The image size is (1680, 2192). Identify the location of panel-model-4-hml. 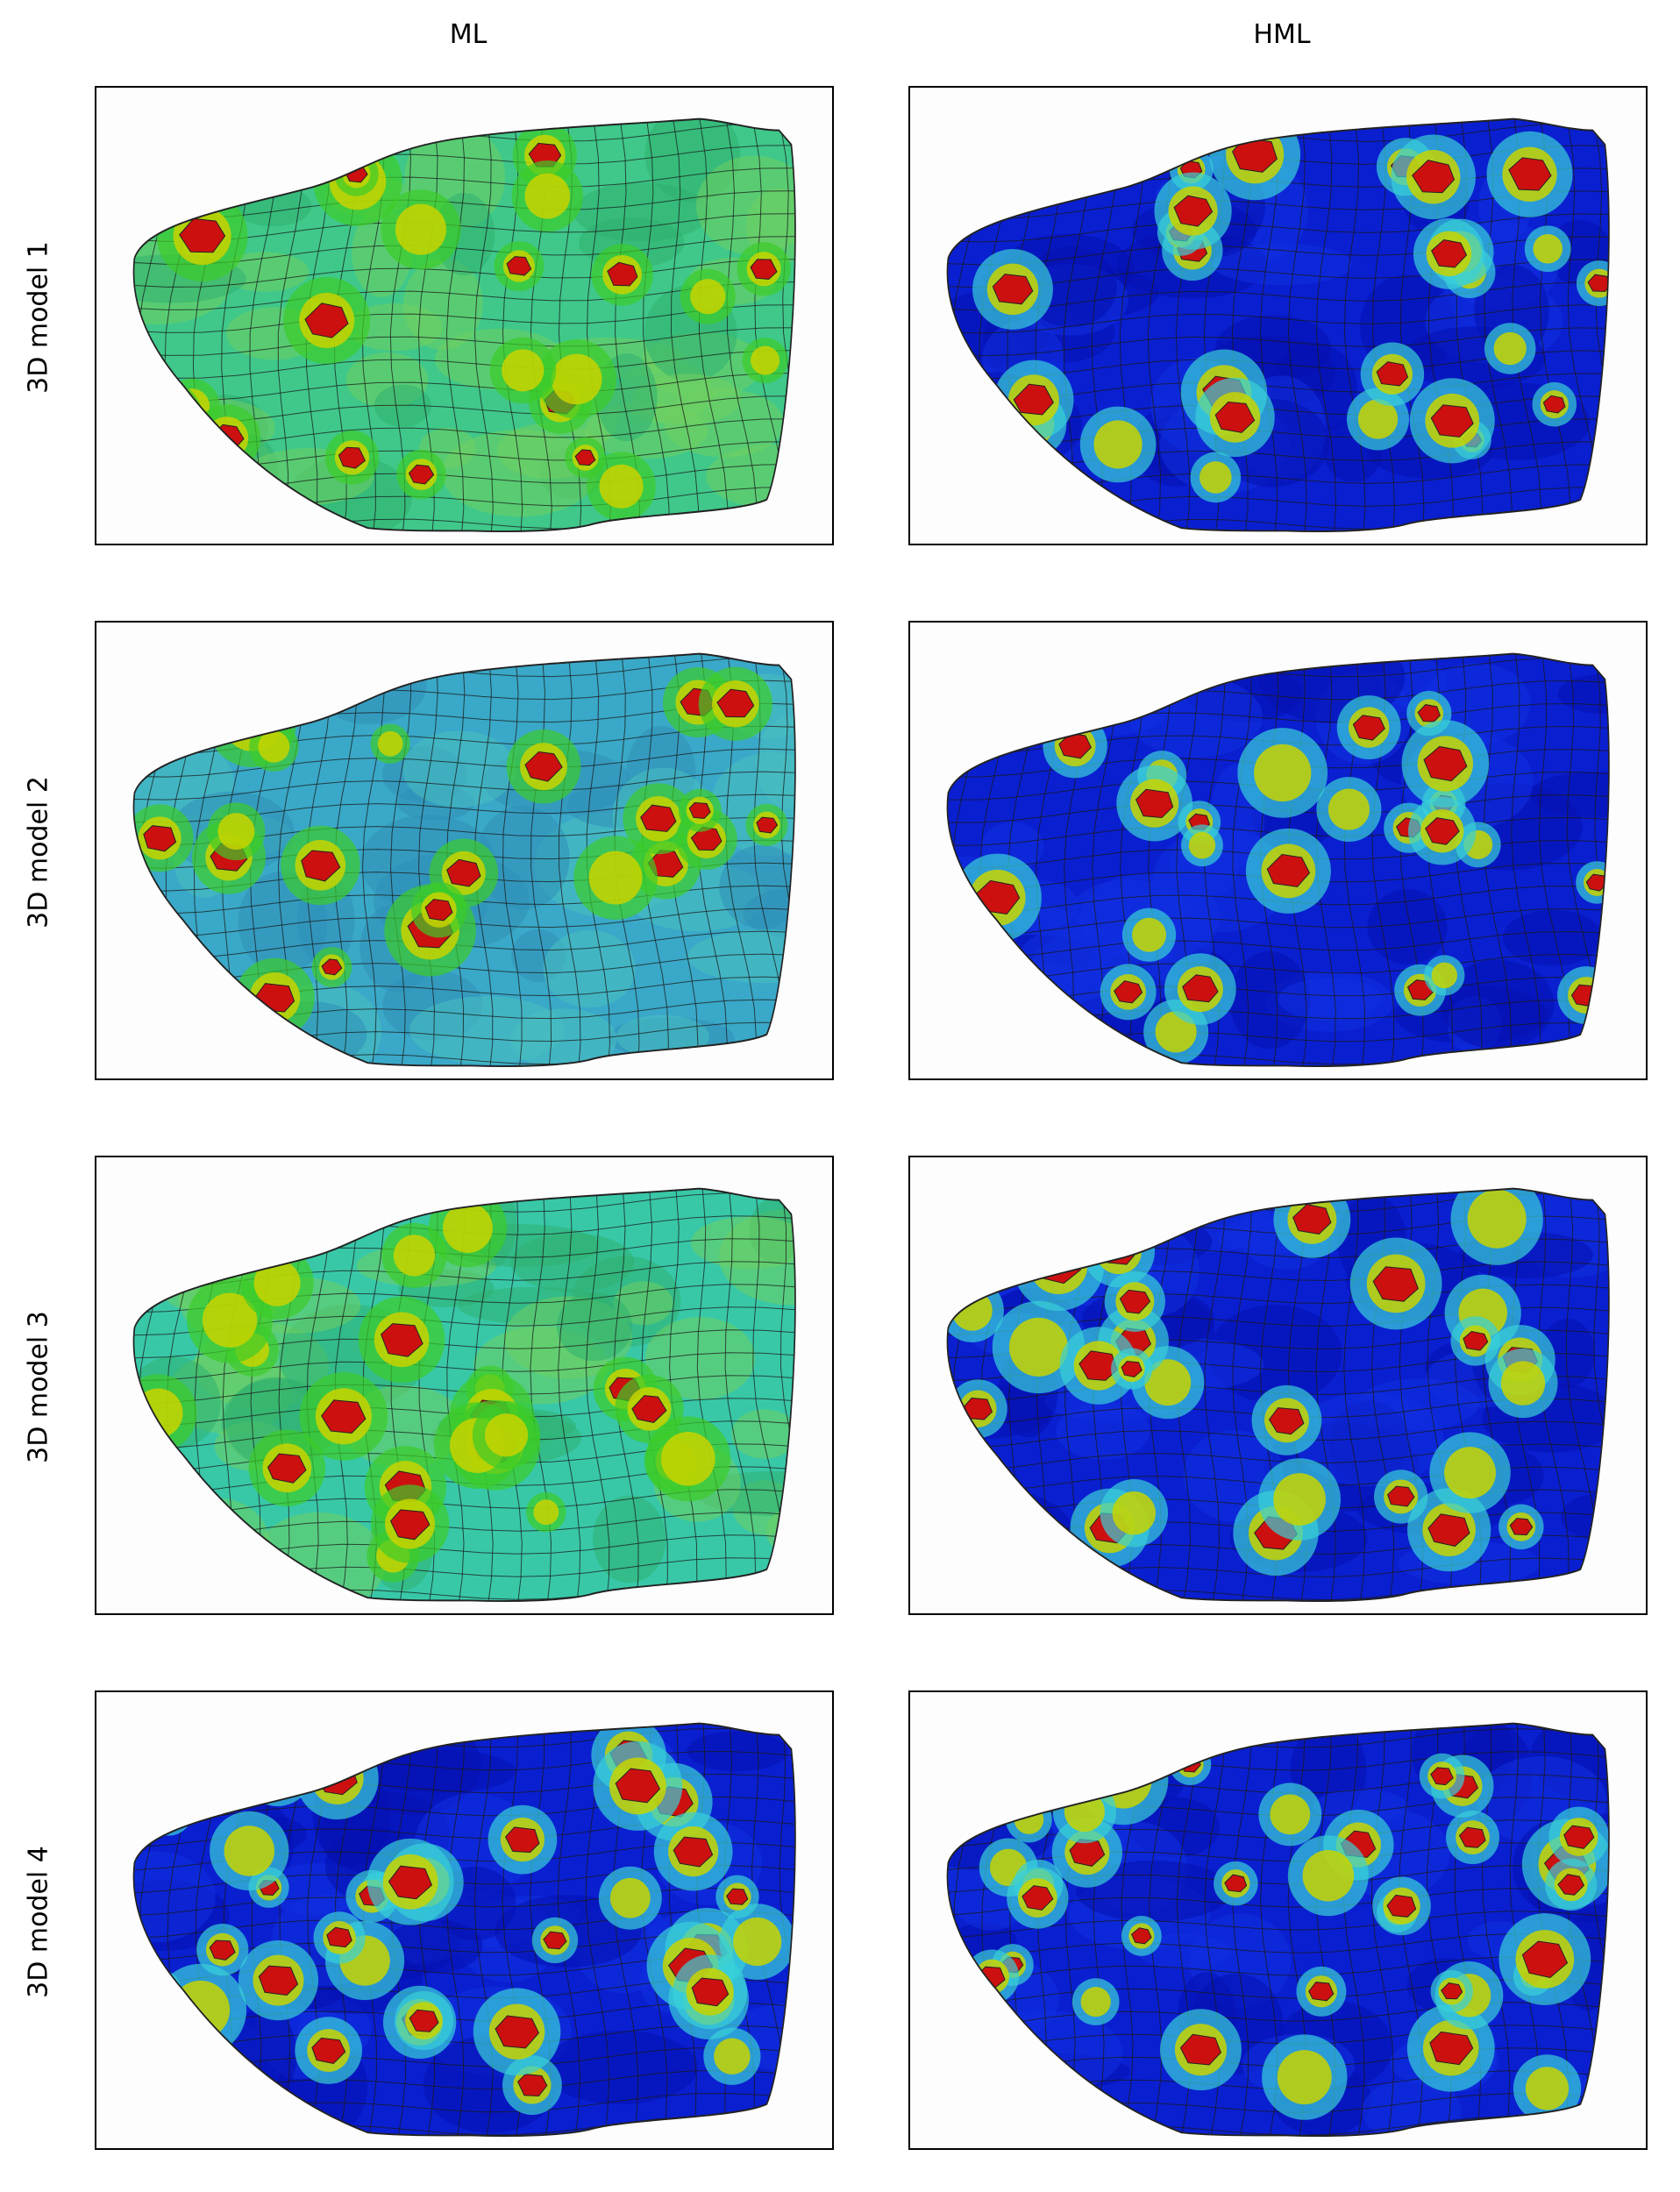
(1278, 1920).